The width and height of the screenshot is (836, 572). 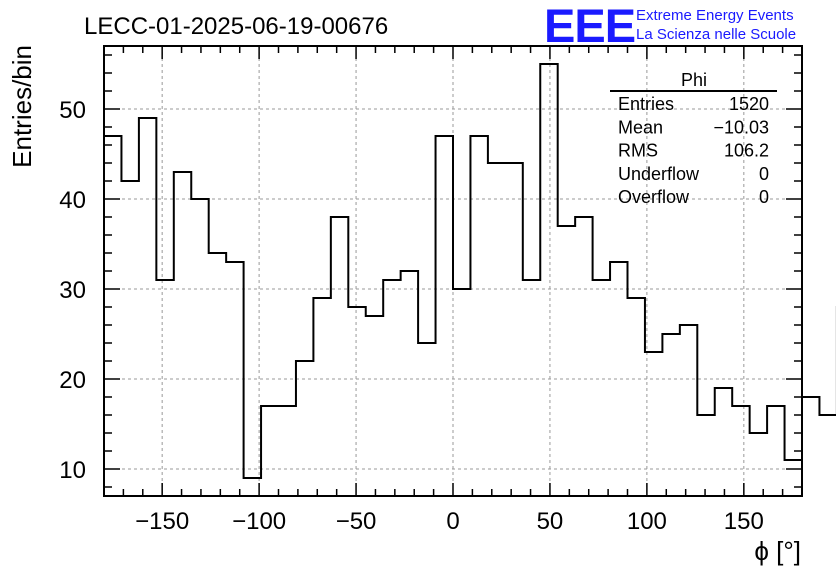 I want to click on stats-row-label: RMS, so click(x=638, y=151).